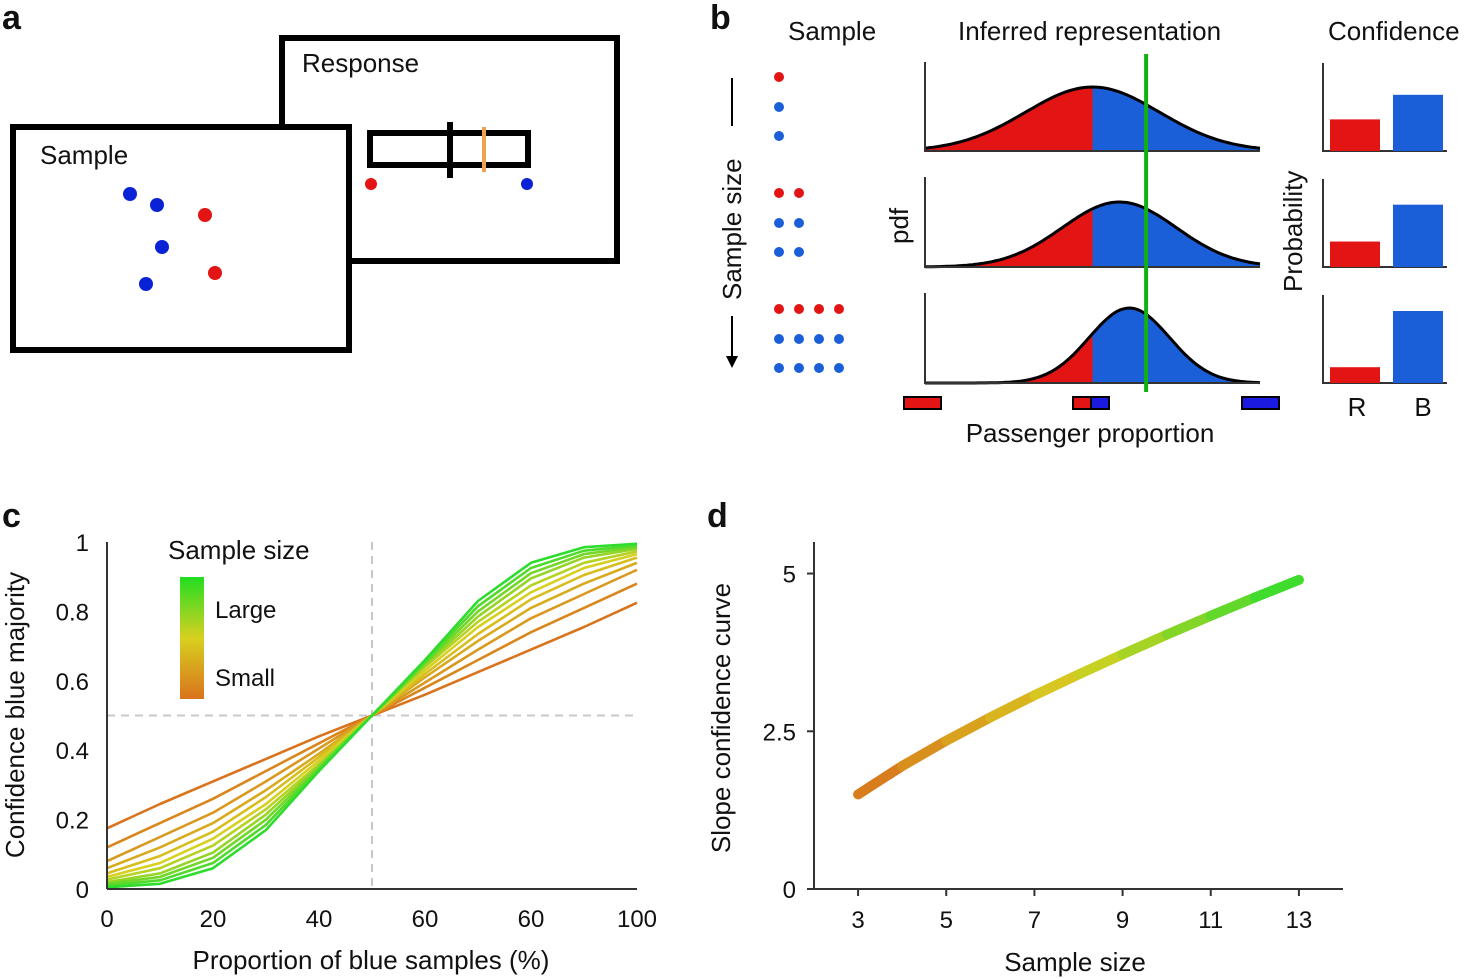  What do you see at coordinates (72, 717) in the screenshot?
I see `c-y-ticks: 0 0.2 0.4 0.6 0.8 1` at bounding box center [72, 717].